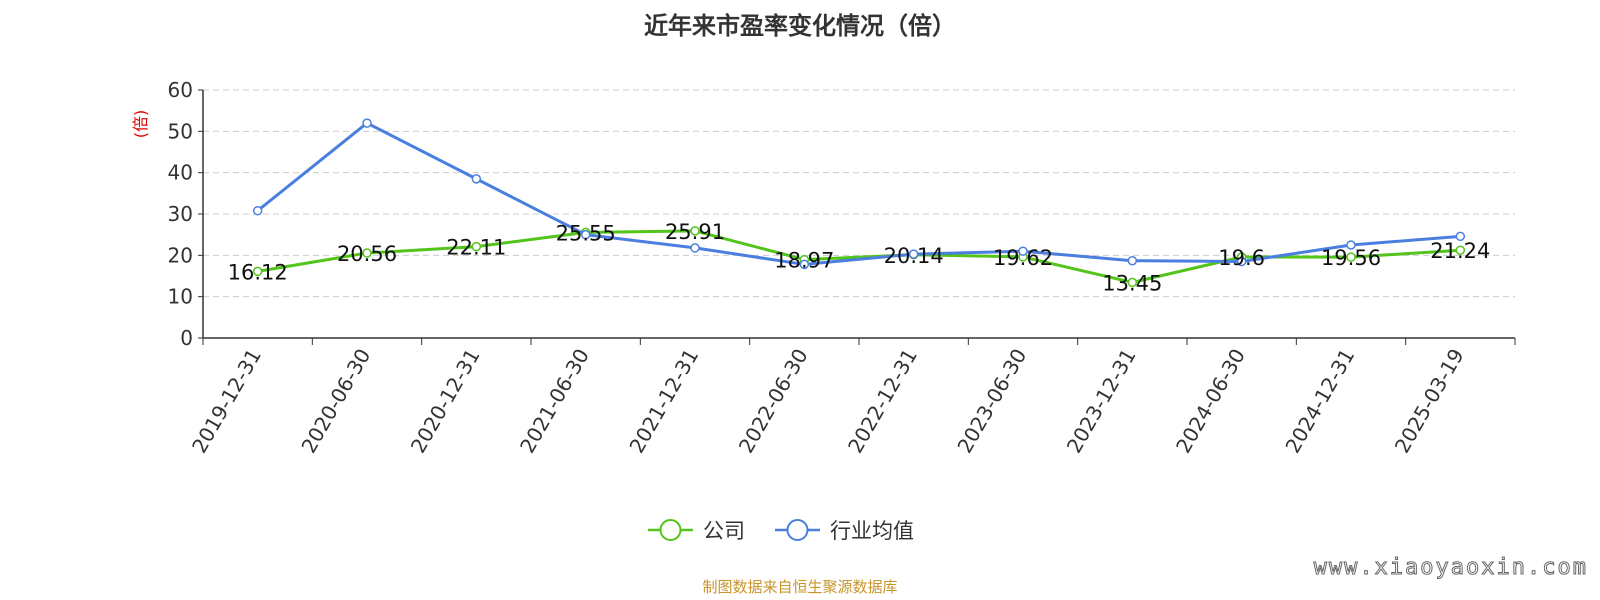 The height and width of the screenshot is (600, 1600). I want to click on data-label: 25.55, so click(586, 233).